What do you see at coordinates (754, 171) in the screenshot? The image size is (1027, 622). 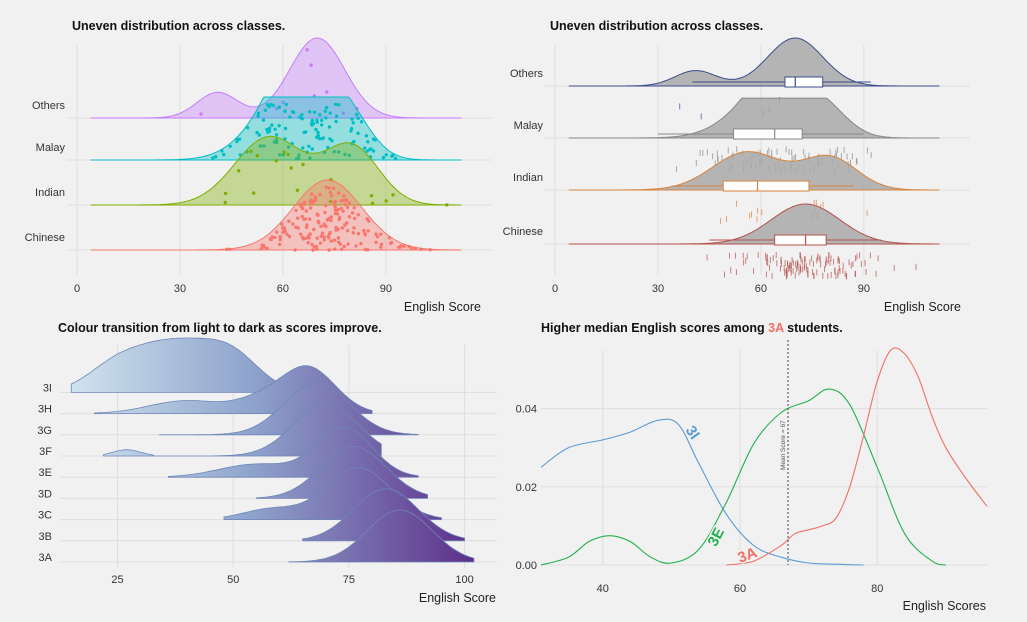 I see `p2-ridge-indian` at bounding box center [754, 171].